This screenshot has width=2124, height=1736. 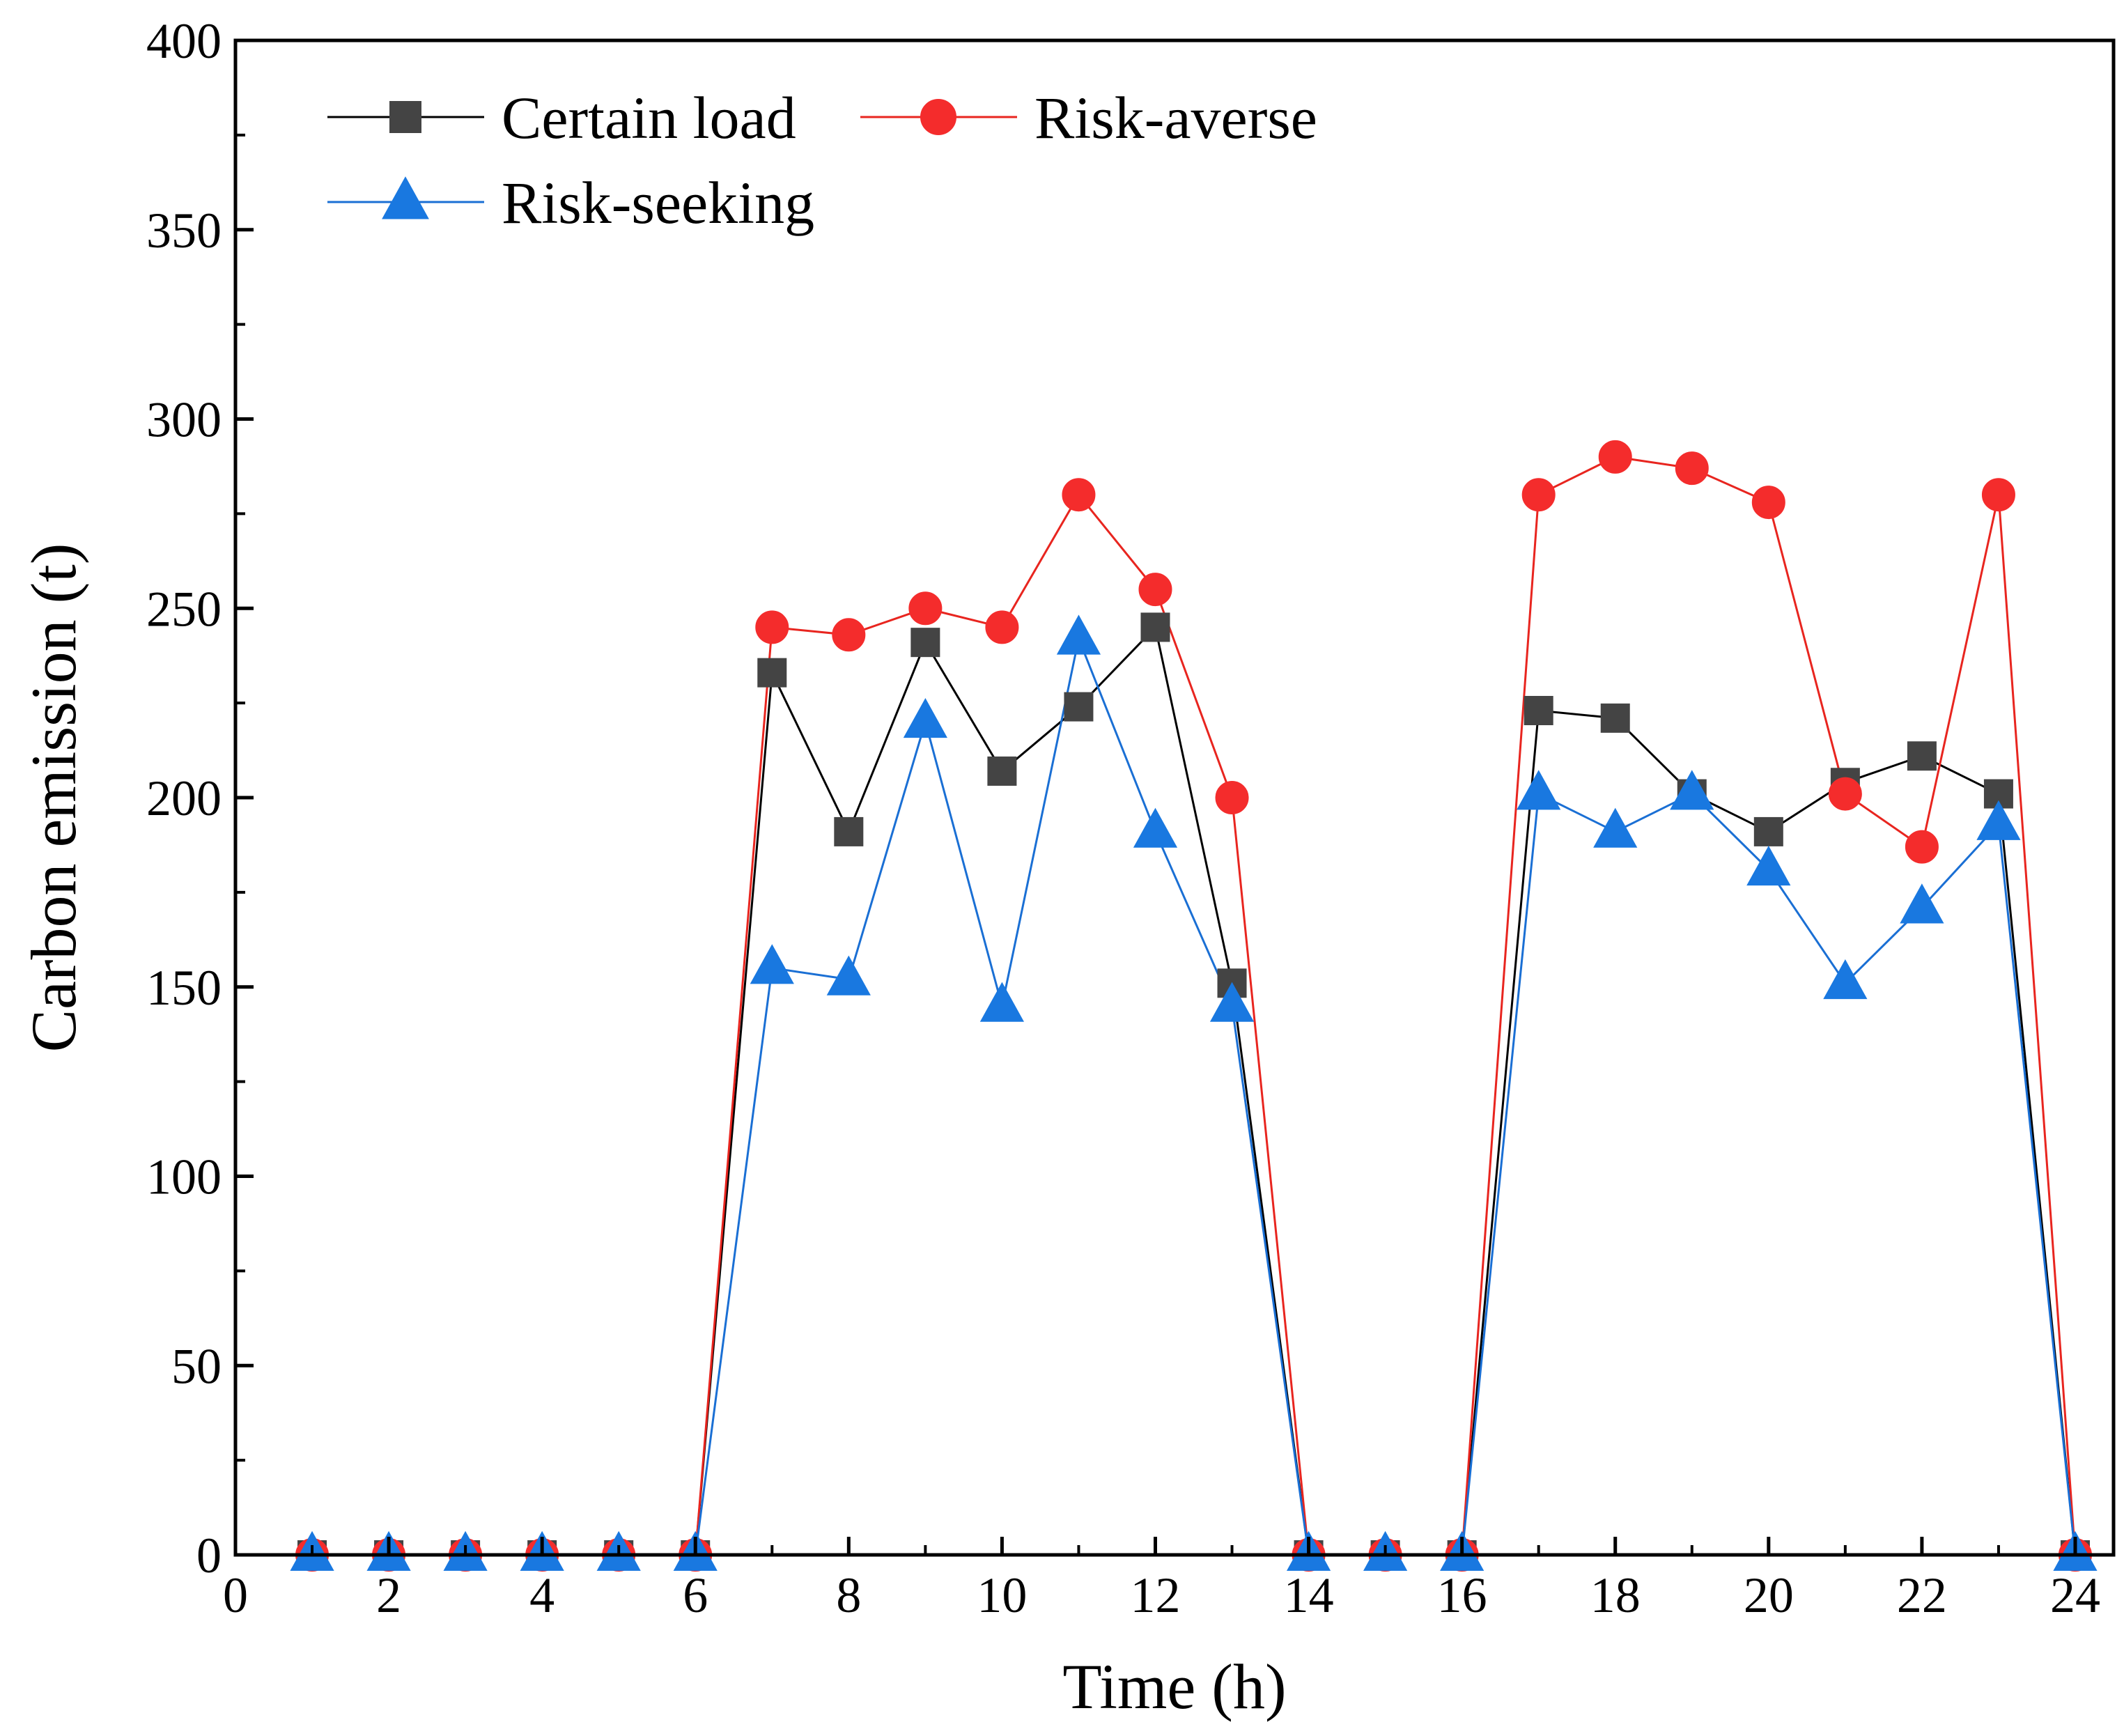 I want to click on x-tick-label: 2, so click(x=389, y=1595).